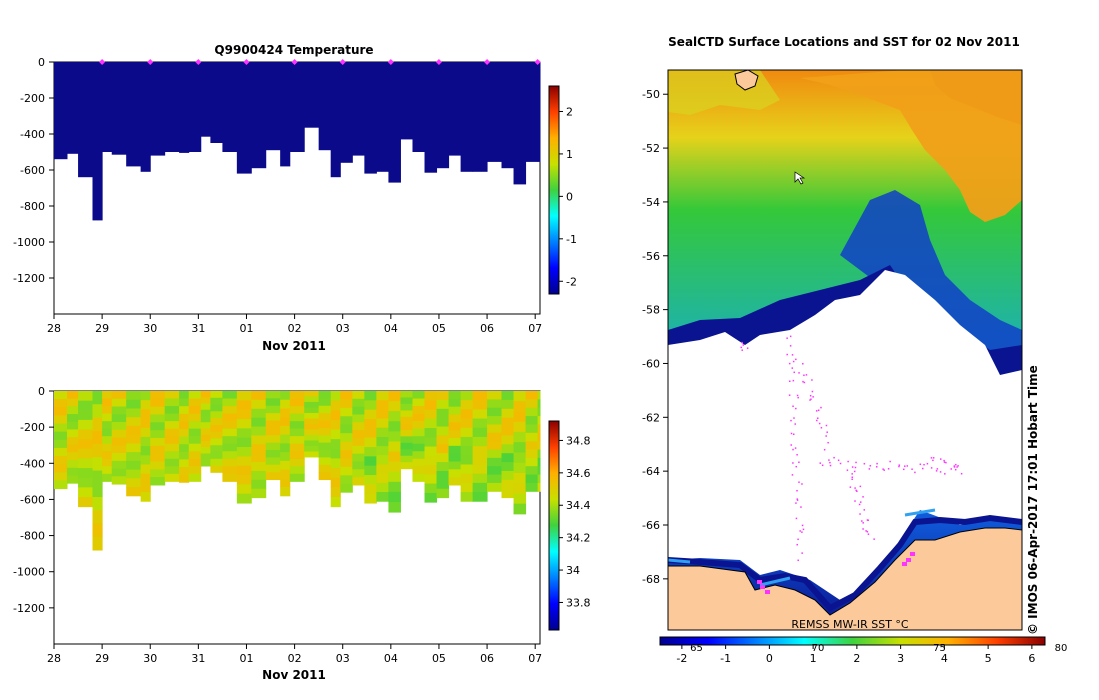 This screenshot has width=1099, height=700. What do you see at coordinates (651, 417) in the screenshot?
I see `latitude-tick-label: -62` at bounding box center [651, 417].